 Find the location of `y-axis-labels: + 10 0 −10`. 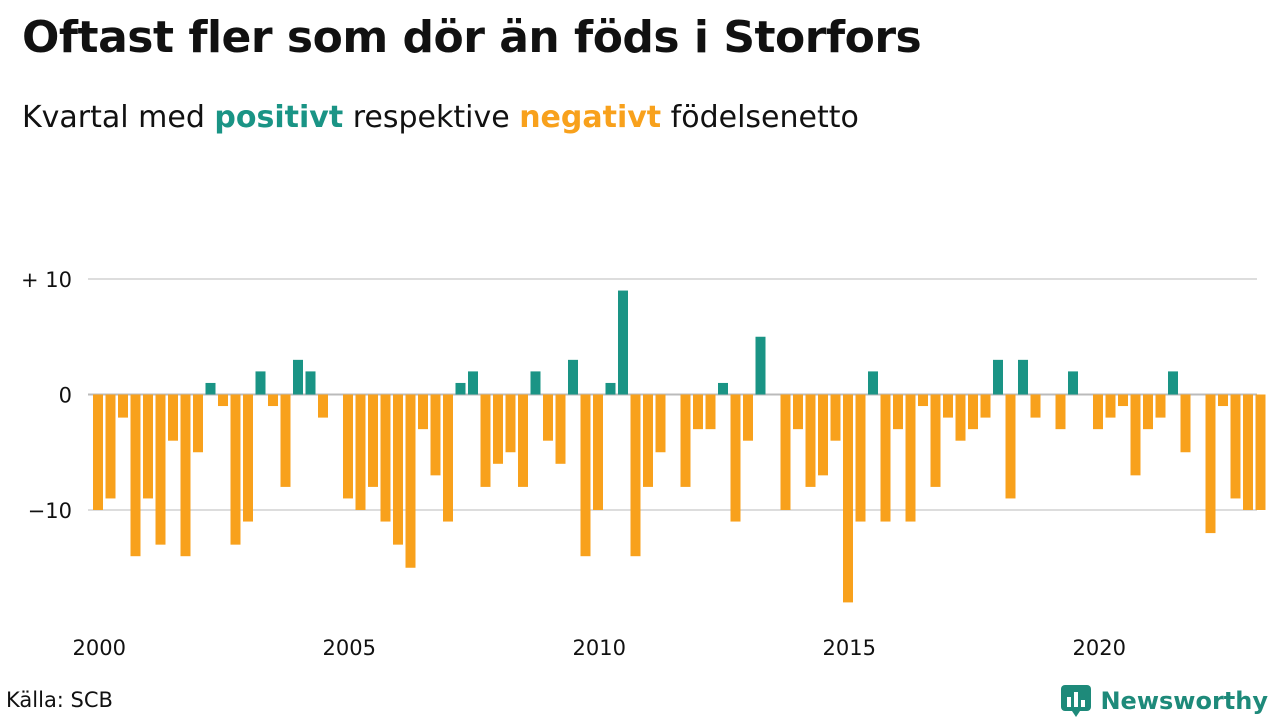

y-axis-labels: + 10 0 −10 is located at coordinates (46, 395).